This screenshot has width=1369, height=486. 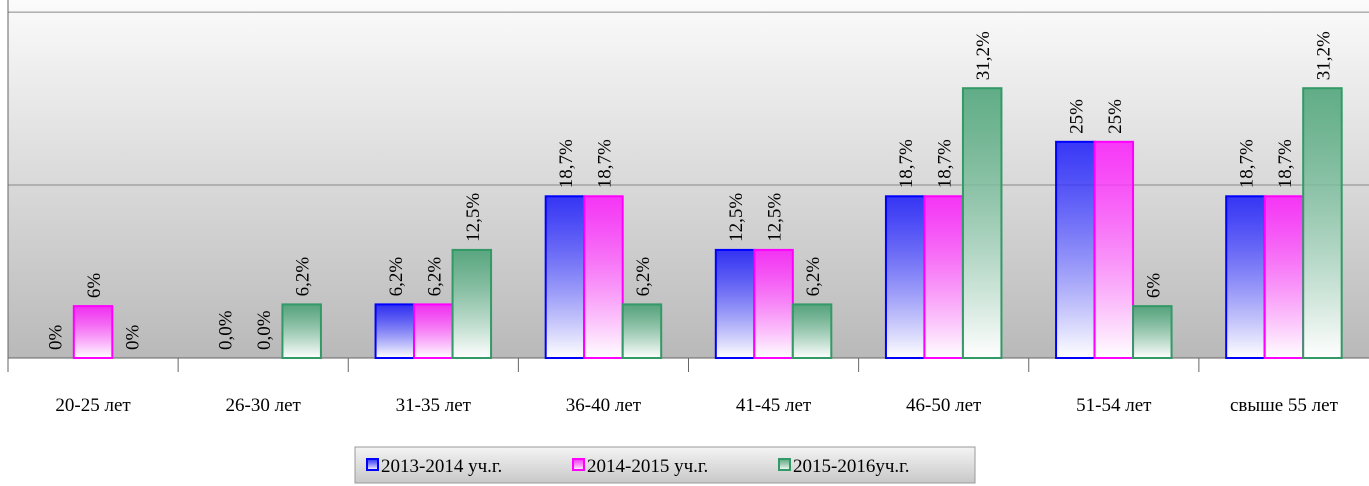 I want to click on x-tick-label: свыше 55 лет, so click(x=1284, y=405).